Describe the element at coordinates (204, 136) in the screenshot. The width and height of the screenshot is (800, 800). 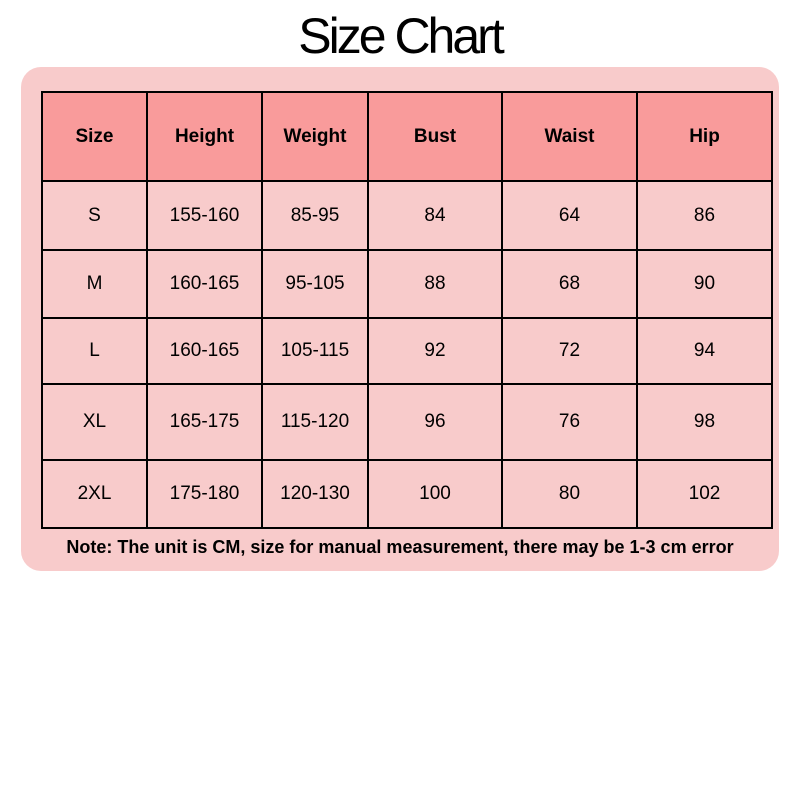
I see `column-header-height: Height` at that location.